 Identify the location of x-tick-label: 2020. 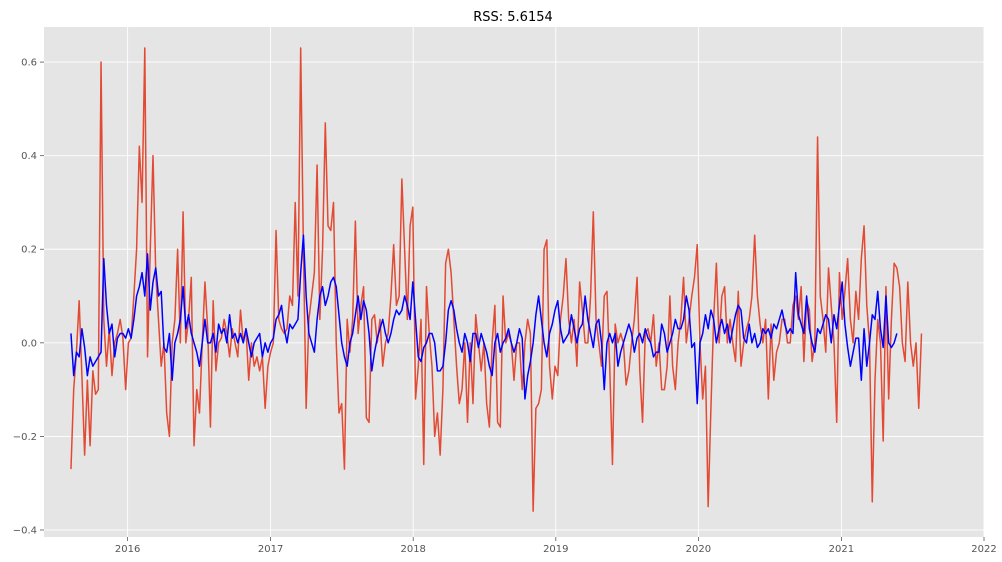
(698, 549).